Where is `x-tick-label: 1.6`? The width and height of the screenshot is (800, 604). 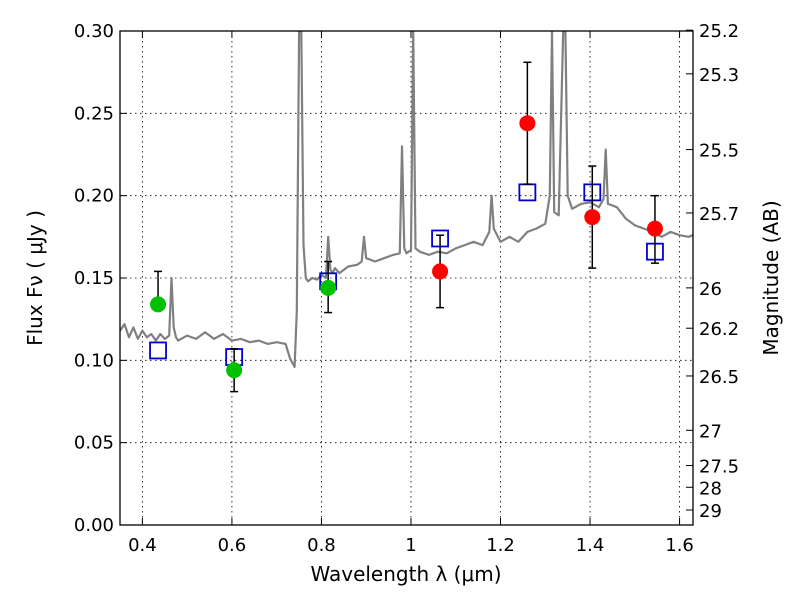
x-tick-label: 1.6 is located at coordinates (679, 545).